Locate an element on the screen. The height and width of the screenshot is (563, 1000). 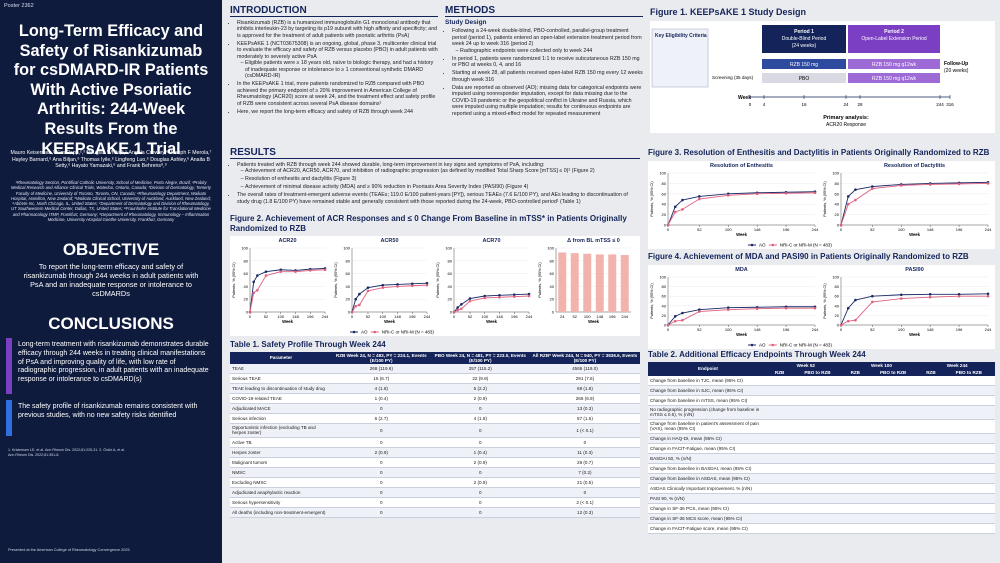
section-heading: INTRODUCTION is located at coordinates (334, 11).